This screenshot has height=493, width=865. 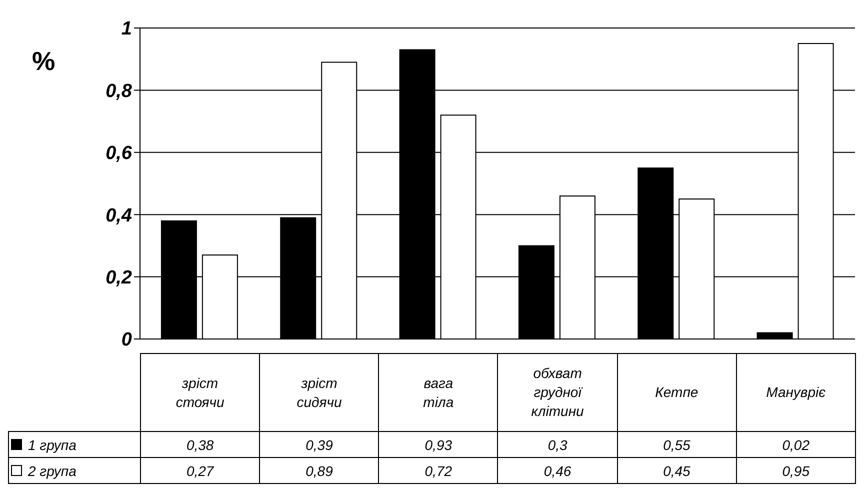 I want to click on data-label: 0,02, so click(x=796, y=445).